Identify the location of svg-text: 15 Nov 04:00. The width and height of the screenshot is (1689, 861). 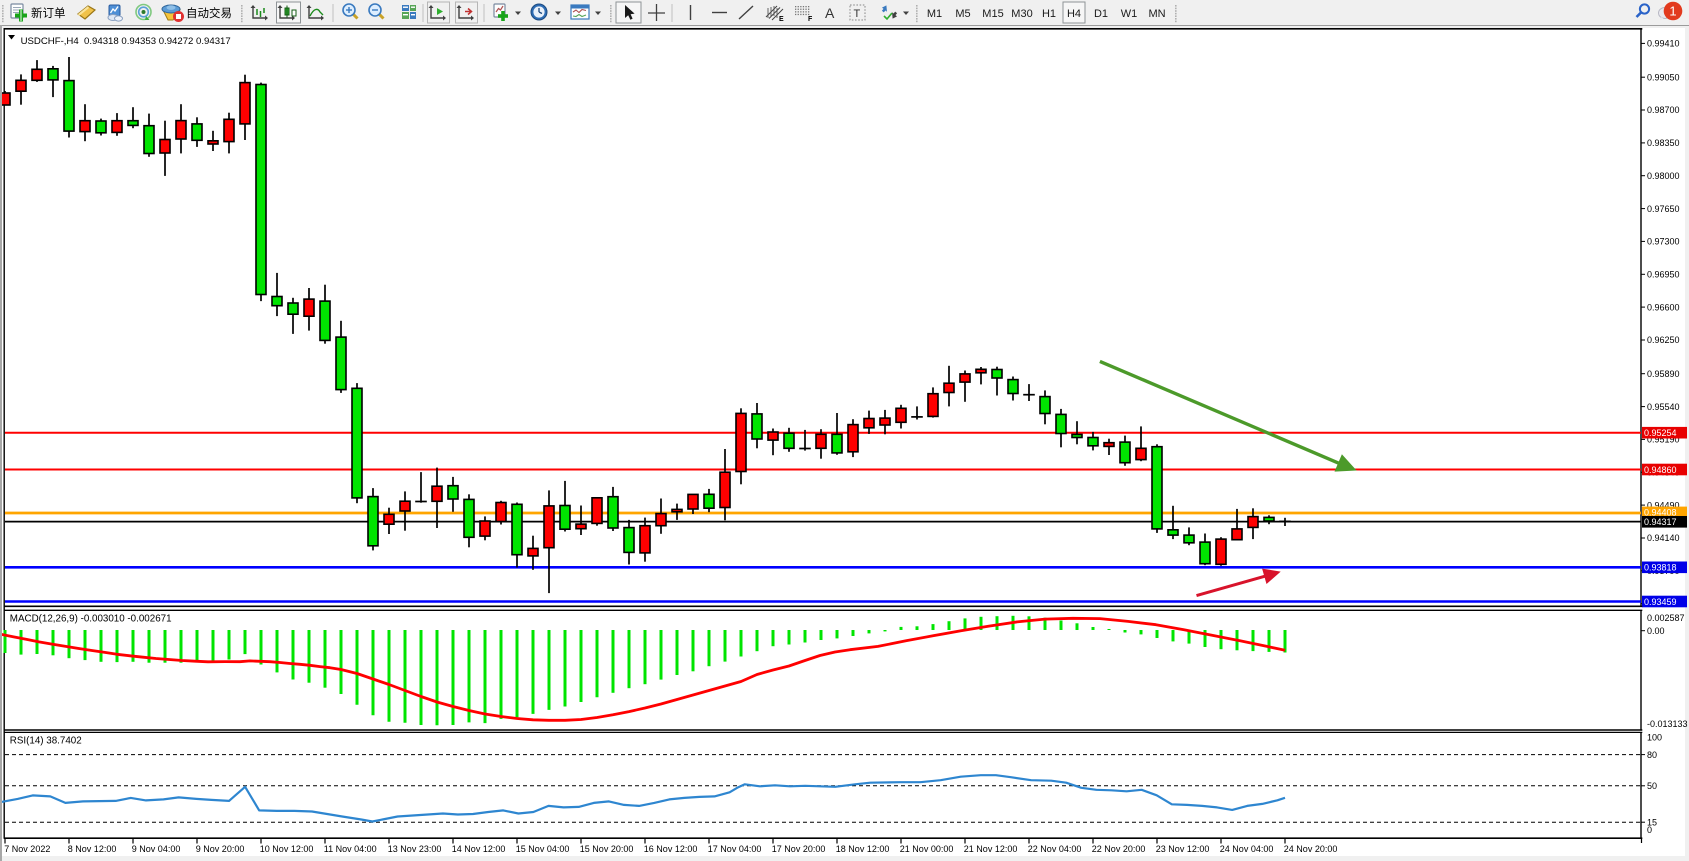
(543, 849).